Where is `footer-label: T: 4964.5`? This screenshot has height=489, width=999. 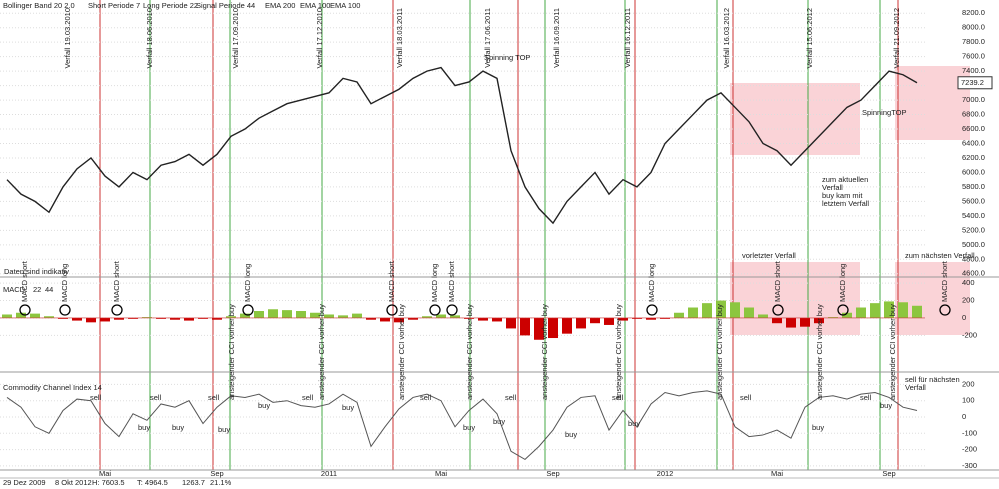
footer-label: T: 4964.5 is located at coordinates (152, 482).